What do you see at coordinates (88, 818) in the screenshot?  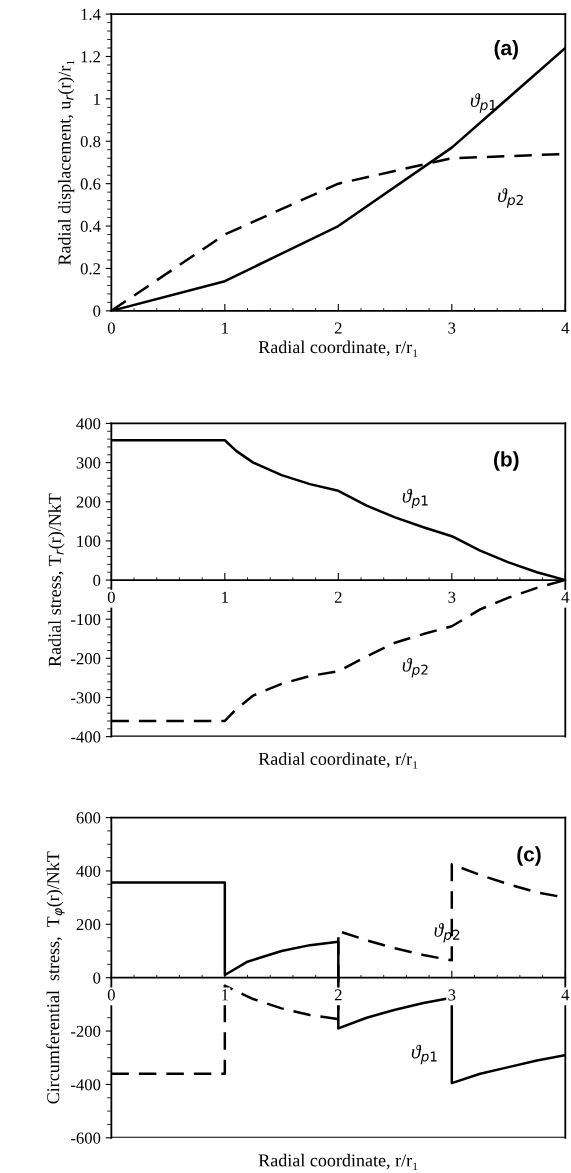 I see `y-tick-label: 600` at bounding box center [88, 818].